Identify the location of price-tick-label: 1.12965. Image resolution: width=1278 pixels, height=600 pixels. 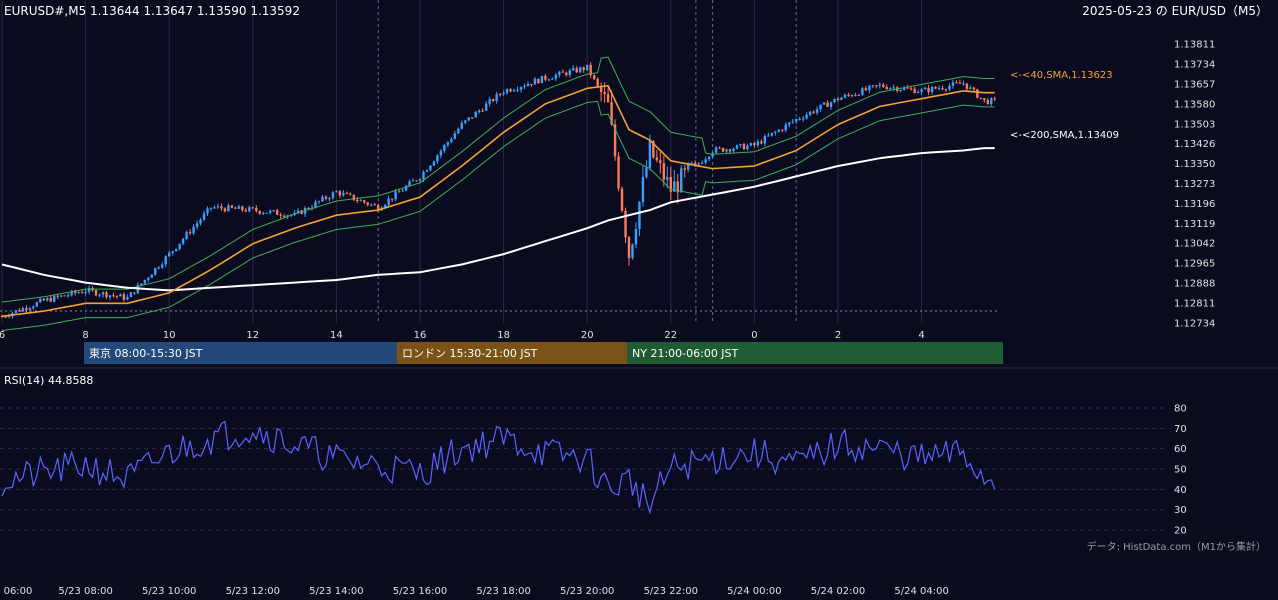
(1194, 264).